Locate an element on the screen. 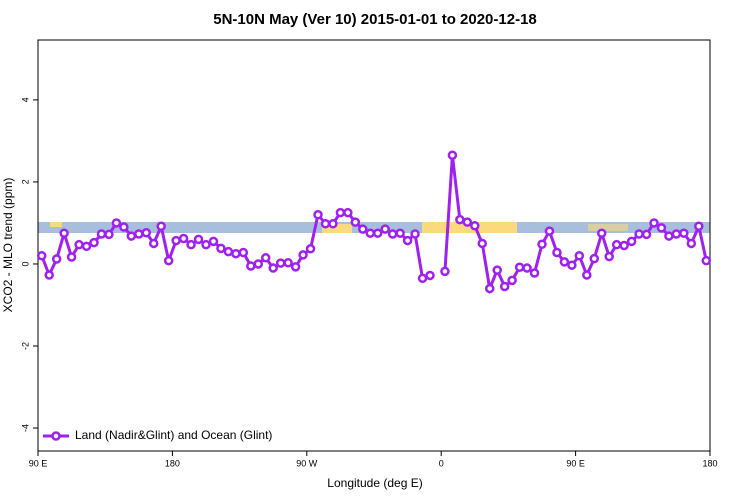 The image size is (750, 500). map-band is located at coordinates (374, 227).